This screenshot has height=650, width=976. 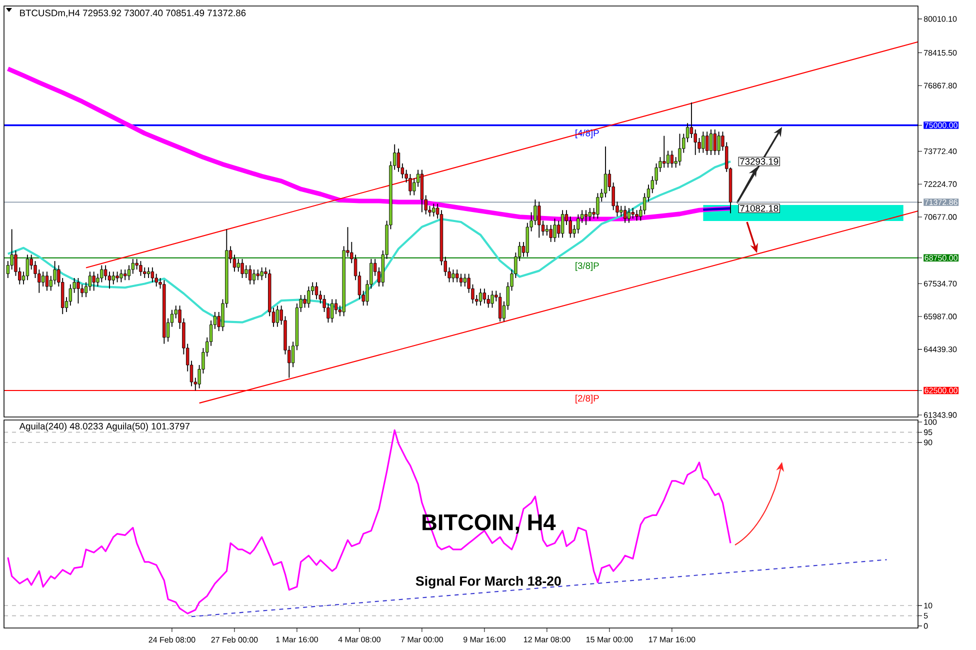 I want to click on chart-title: Aguila(240) 48.0233 Aguila(50) 101.3797, so click(x=104, y=427).